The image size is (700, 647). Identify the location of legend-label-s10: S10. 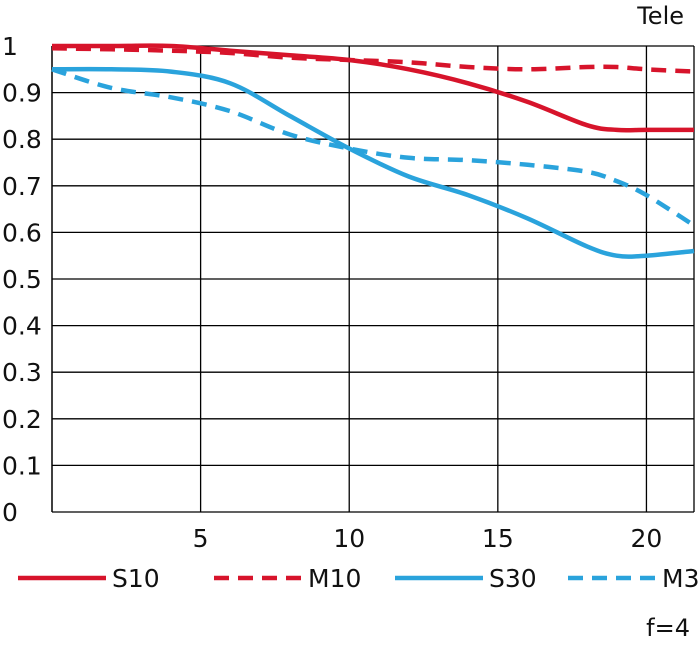
(136, 578).